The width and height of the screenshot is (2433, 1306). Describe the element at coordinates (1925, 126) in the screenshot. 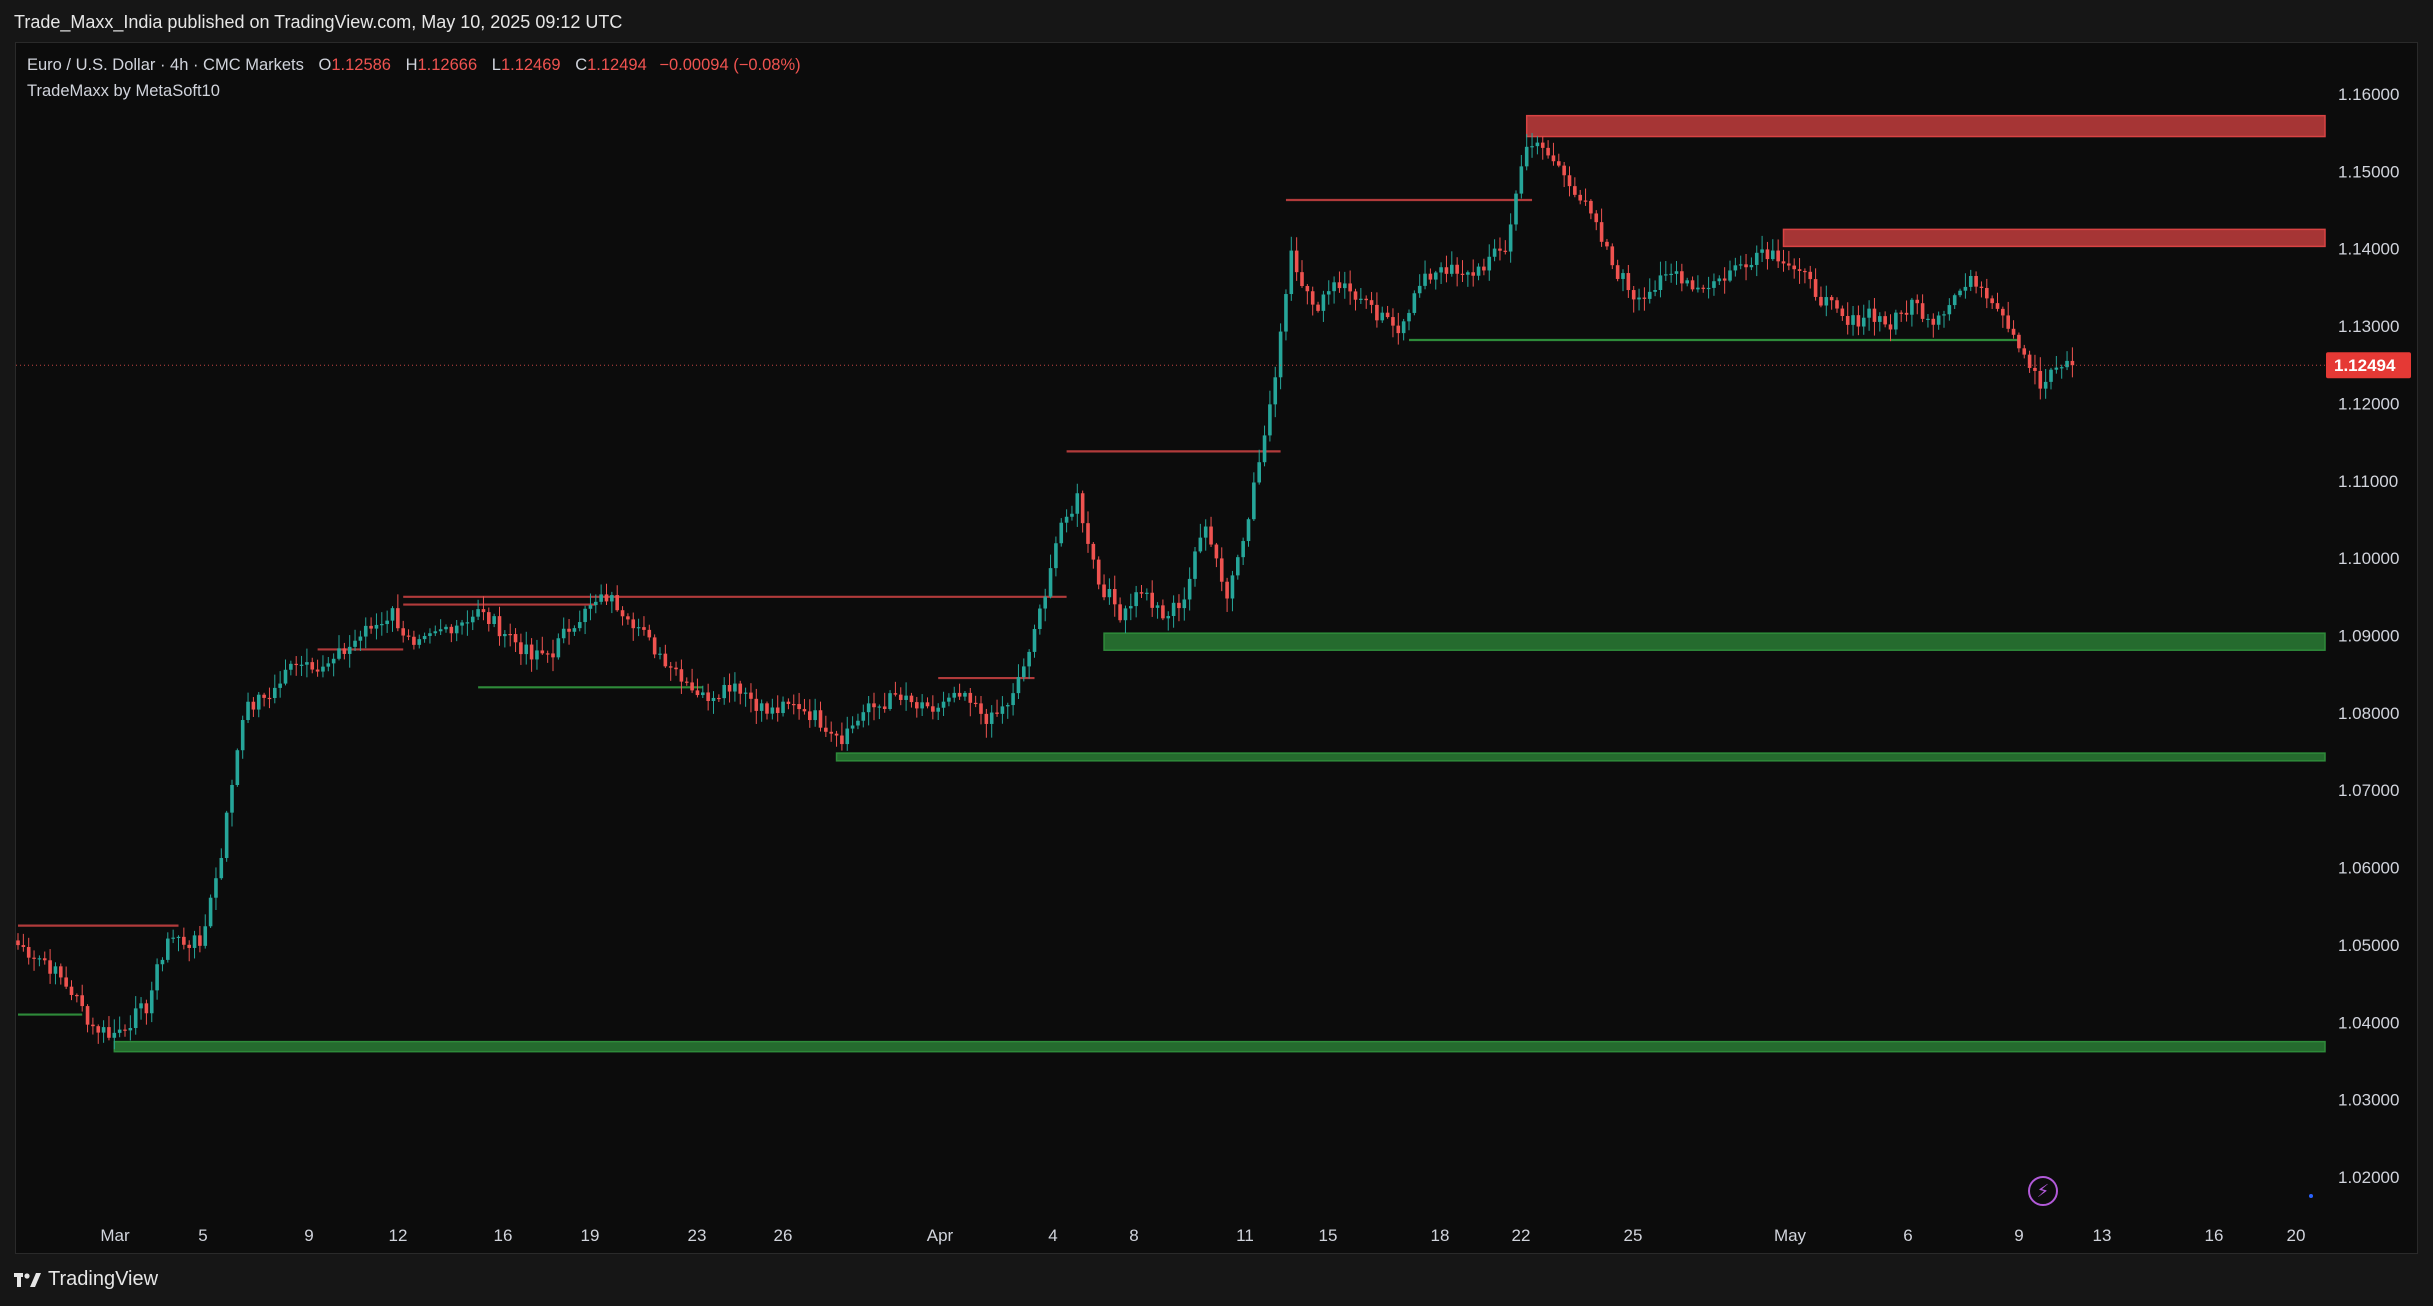

I see `supply-zone` at that location.